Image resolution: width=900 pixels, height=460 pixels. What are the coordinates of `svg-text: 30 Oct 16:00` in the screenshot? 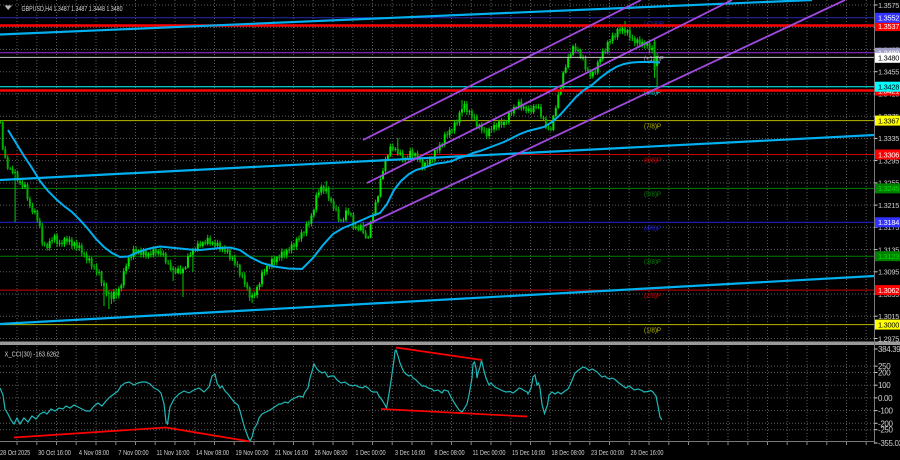 It's located at (54, 452).